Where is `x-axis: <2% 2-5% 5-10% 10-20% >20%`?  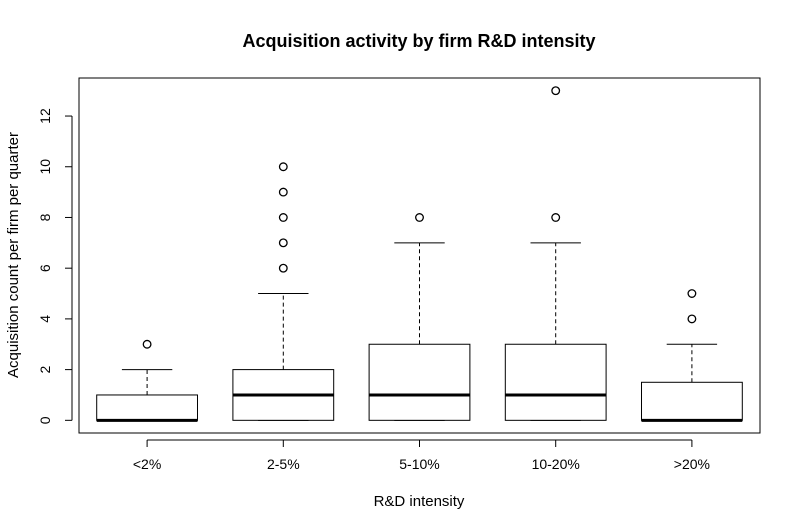
x-axis: <2% 2-5% 5-10% 10-20% >20% is located at coordinates (421, 456).